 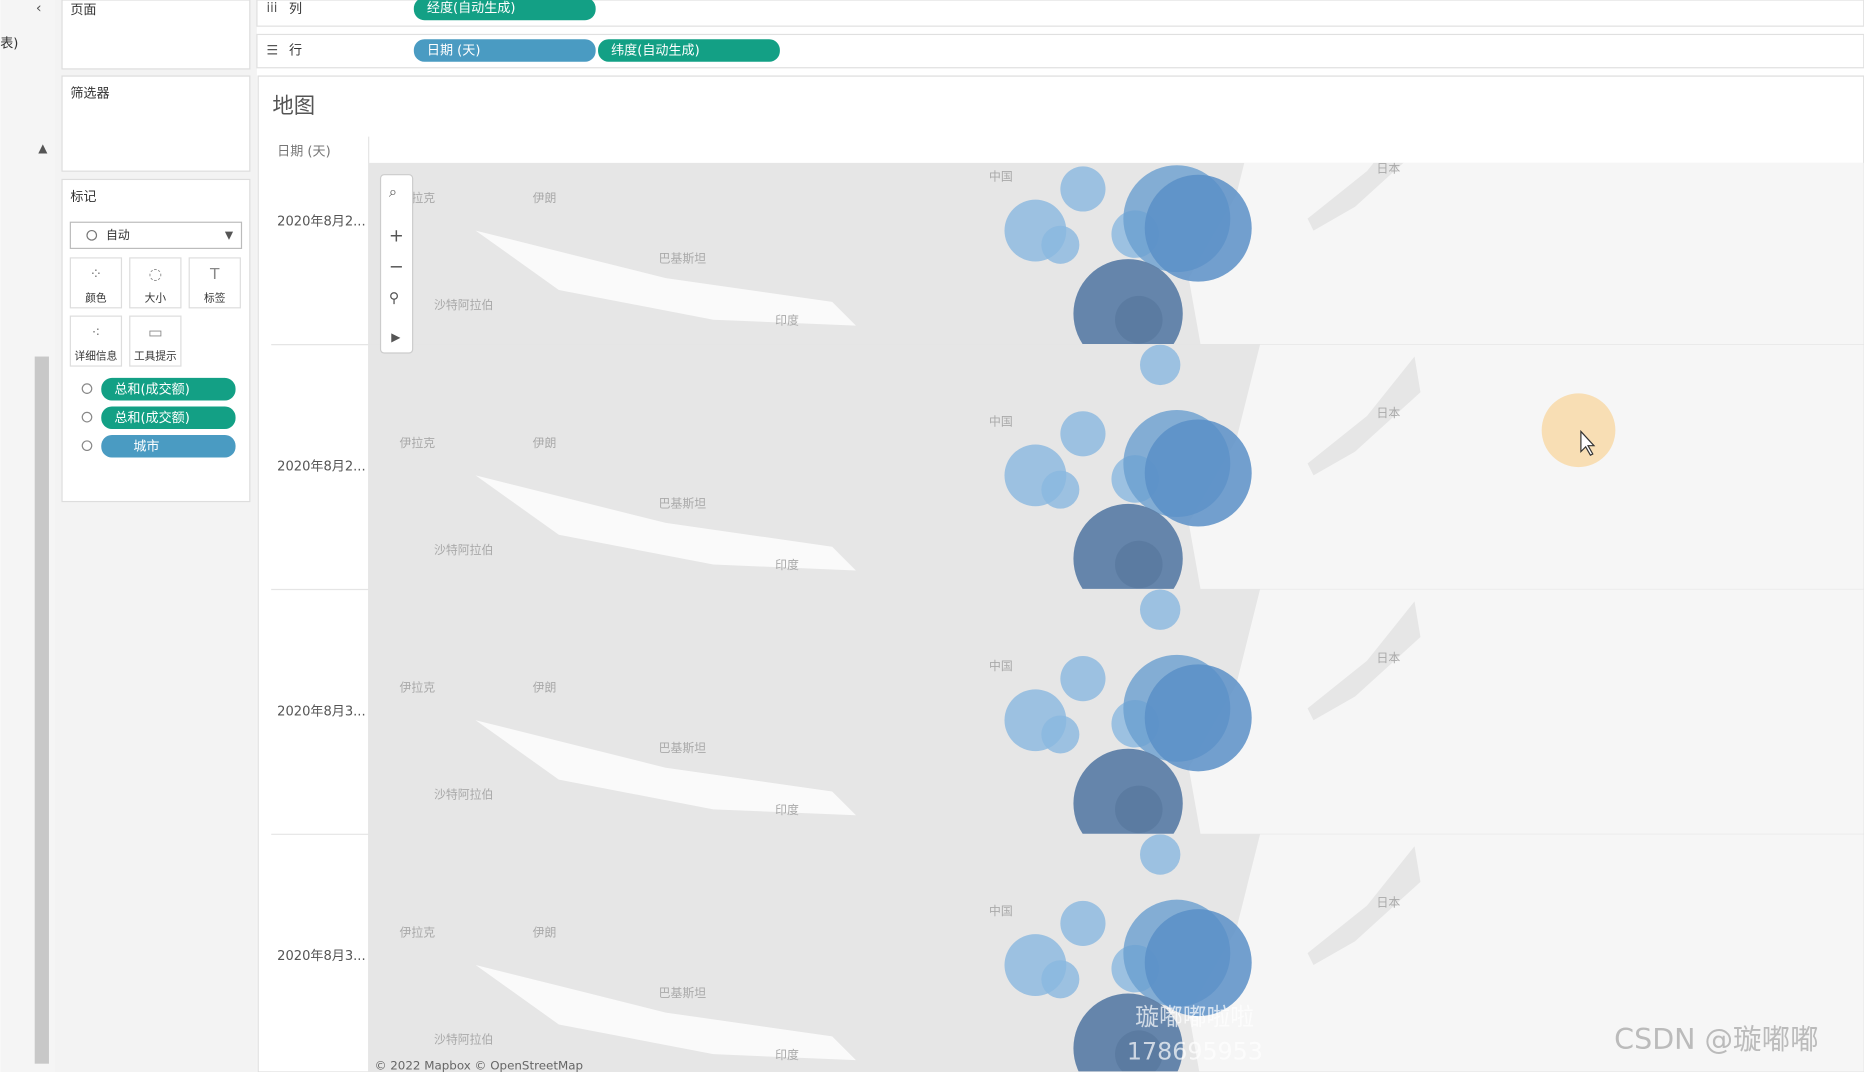 What do you see at coordinates (155, 536) in the screenshot?
I see `panes` at bounding box center [155, 536].